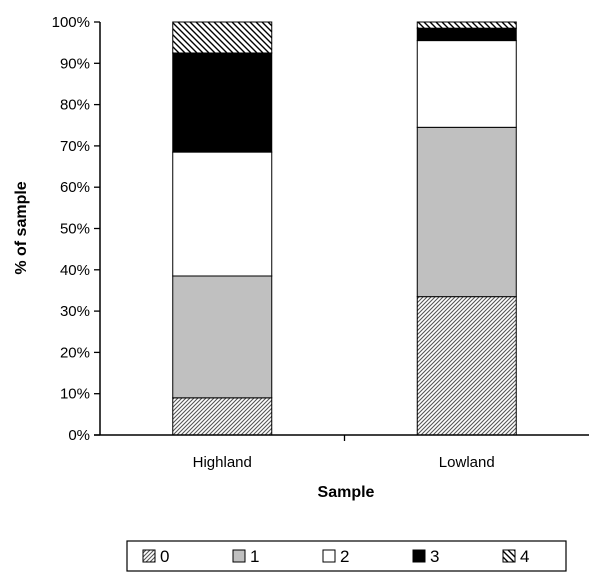 The width and height of the screenshot is (589, 573). What do you see at coordinates (222, 416) in the screenshot?
I see `bar-segment-0-highland` at bounding box center [222, 416].